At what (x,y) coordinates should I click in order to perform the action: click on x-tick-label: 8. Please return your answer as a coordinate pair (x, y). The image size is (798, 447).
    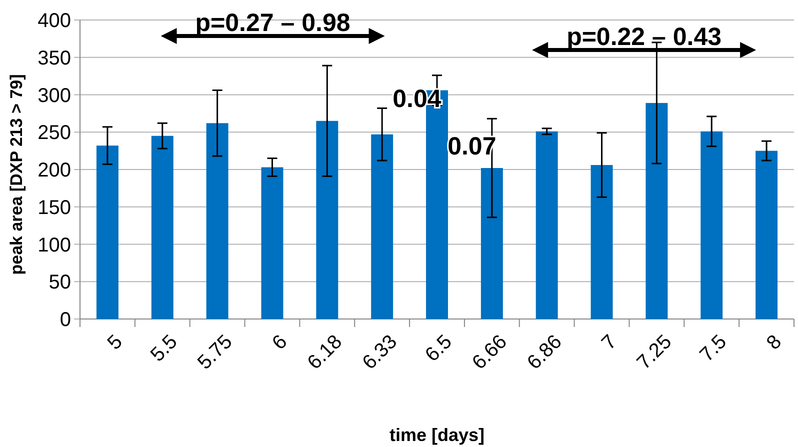
    Looking at the image, I should click on (774, 342).